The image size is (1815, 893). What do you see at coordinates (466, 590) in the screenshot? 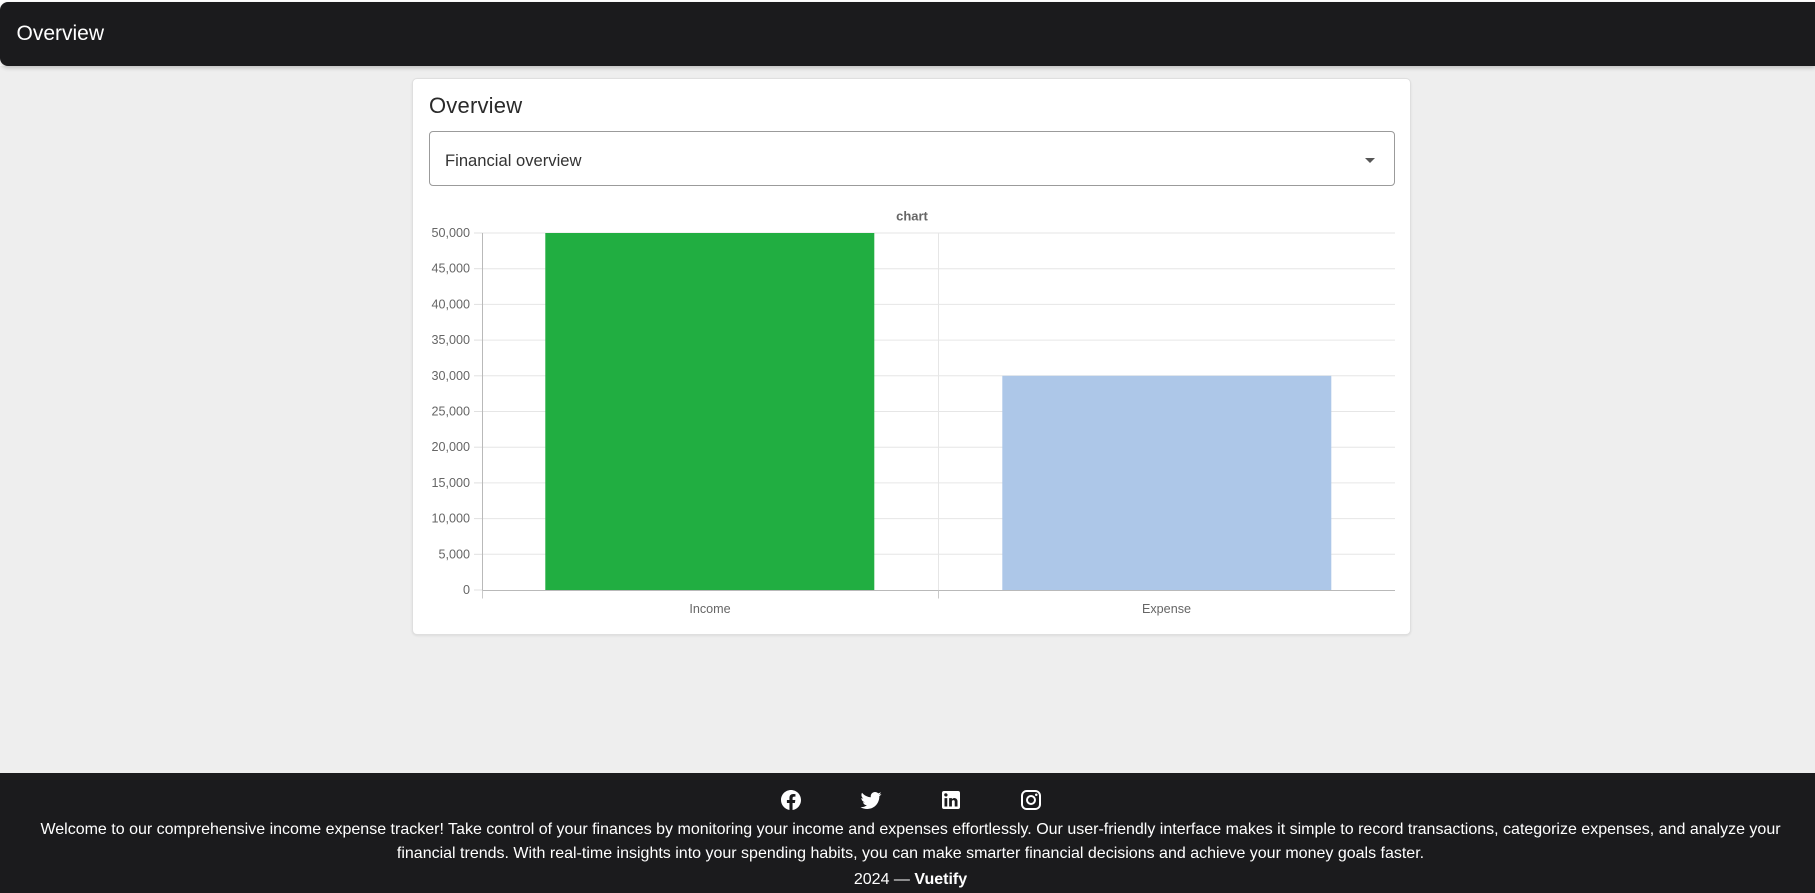
I see `svg-text: 0` at bounding box center [466, 590].